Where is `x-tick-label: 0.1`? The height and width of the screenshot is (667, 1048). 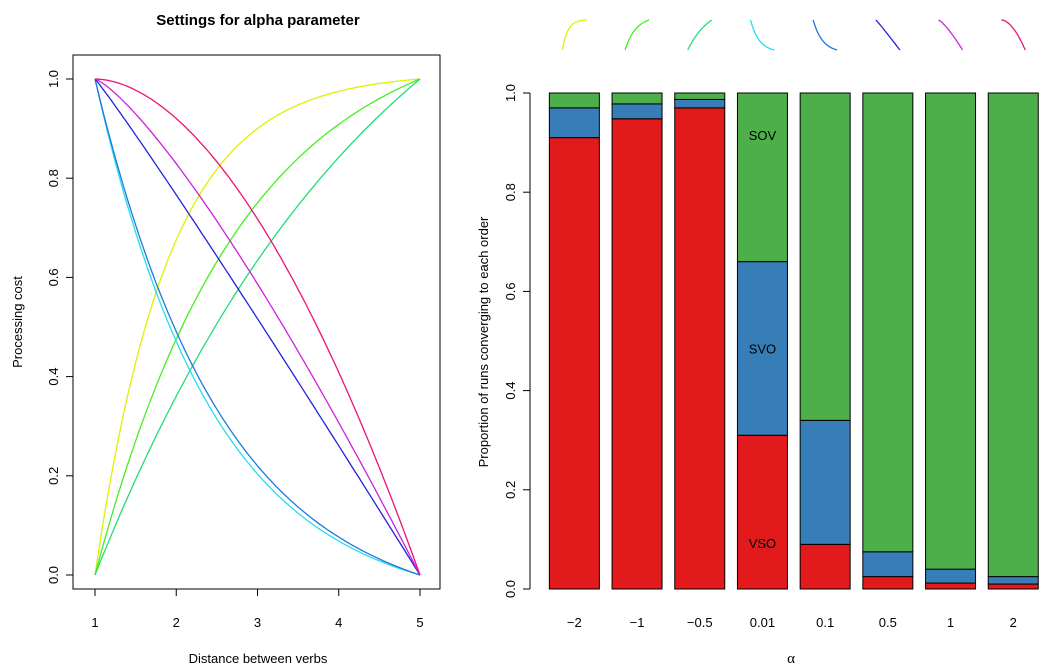
x-tick-label: 0.1 is located at coordinates (825, 622).